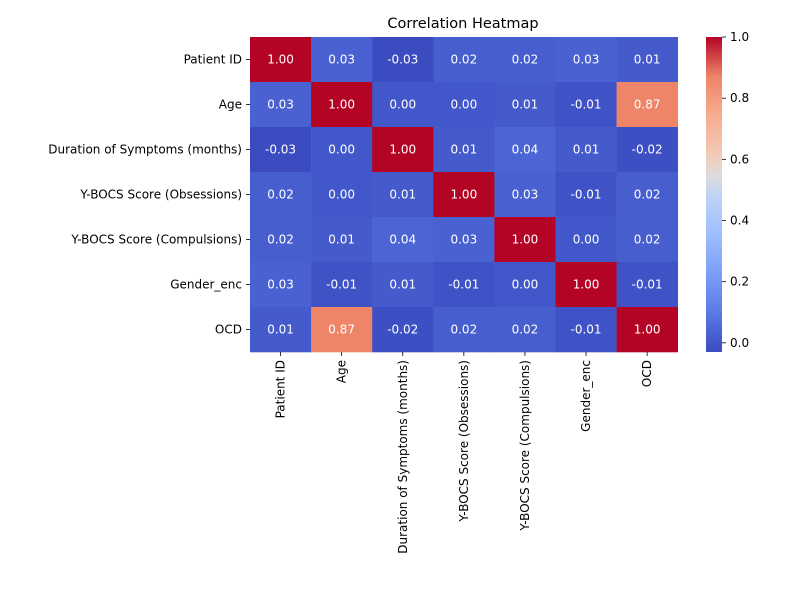 The image size is (800, 600). Describe the element at coordinates (464, 441) in the screenshot. I see `x-tick-label: Y-BOCS Score (Obsessions)` at that location.